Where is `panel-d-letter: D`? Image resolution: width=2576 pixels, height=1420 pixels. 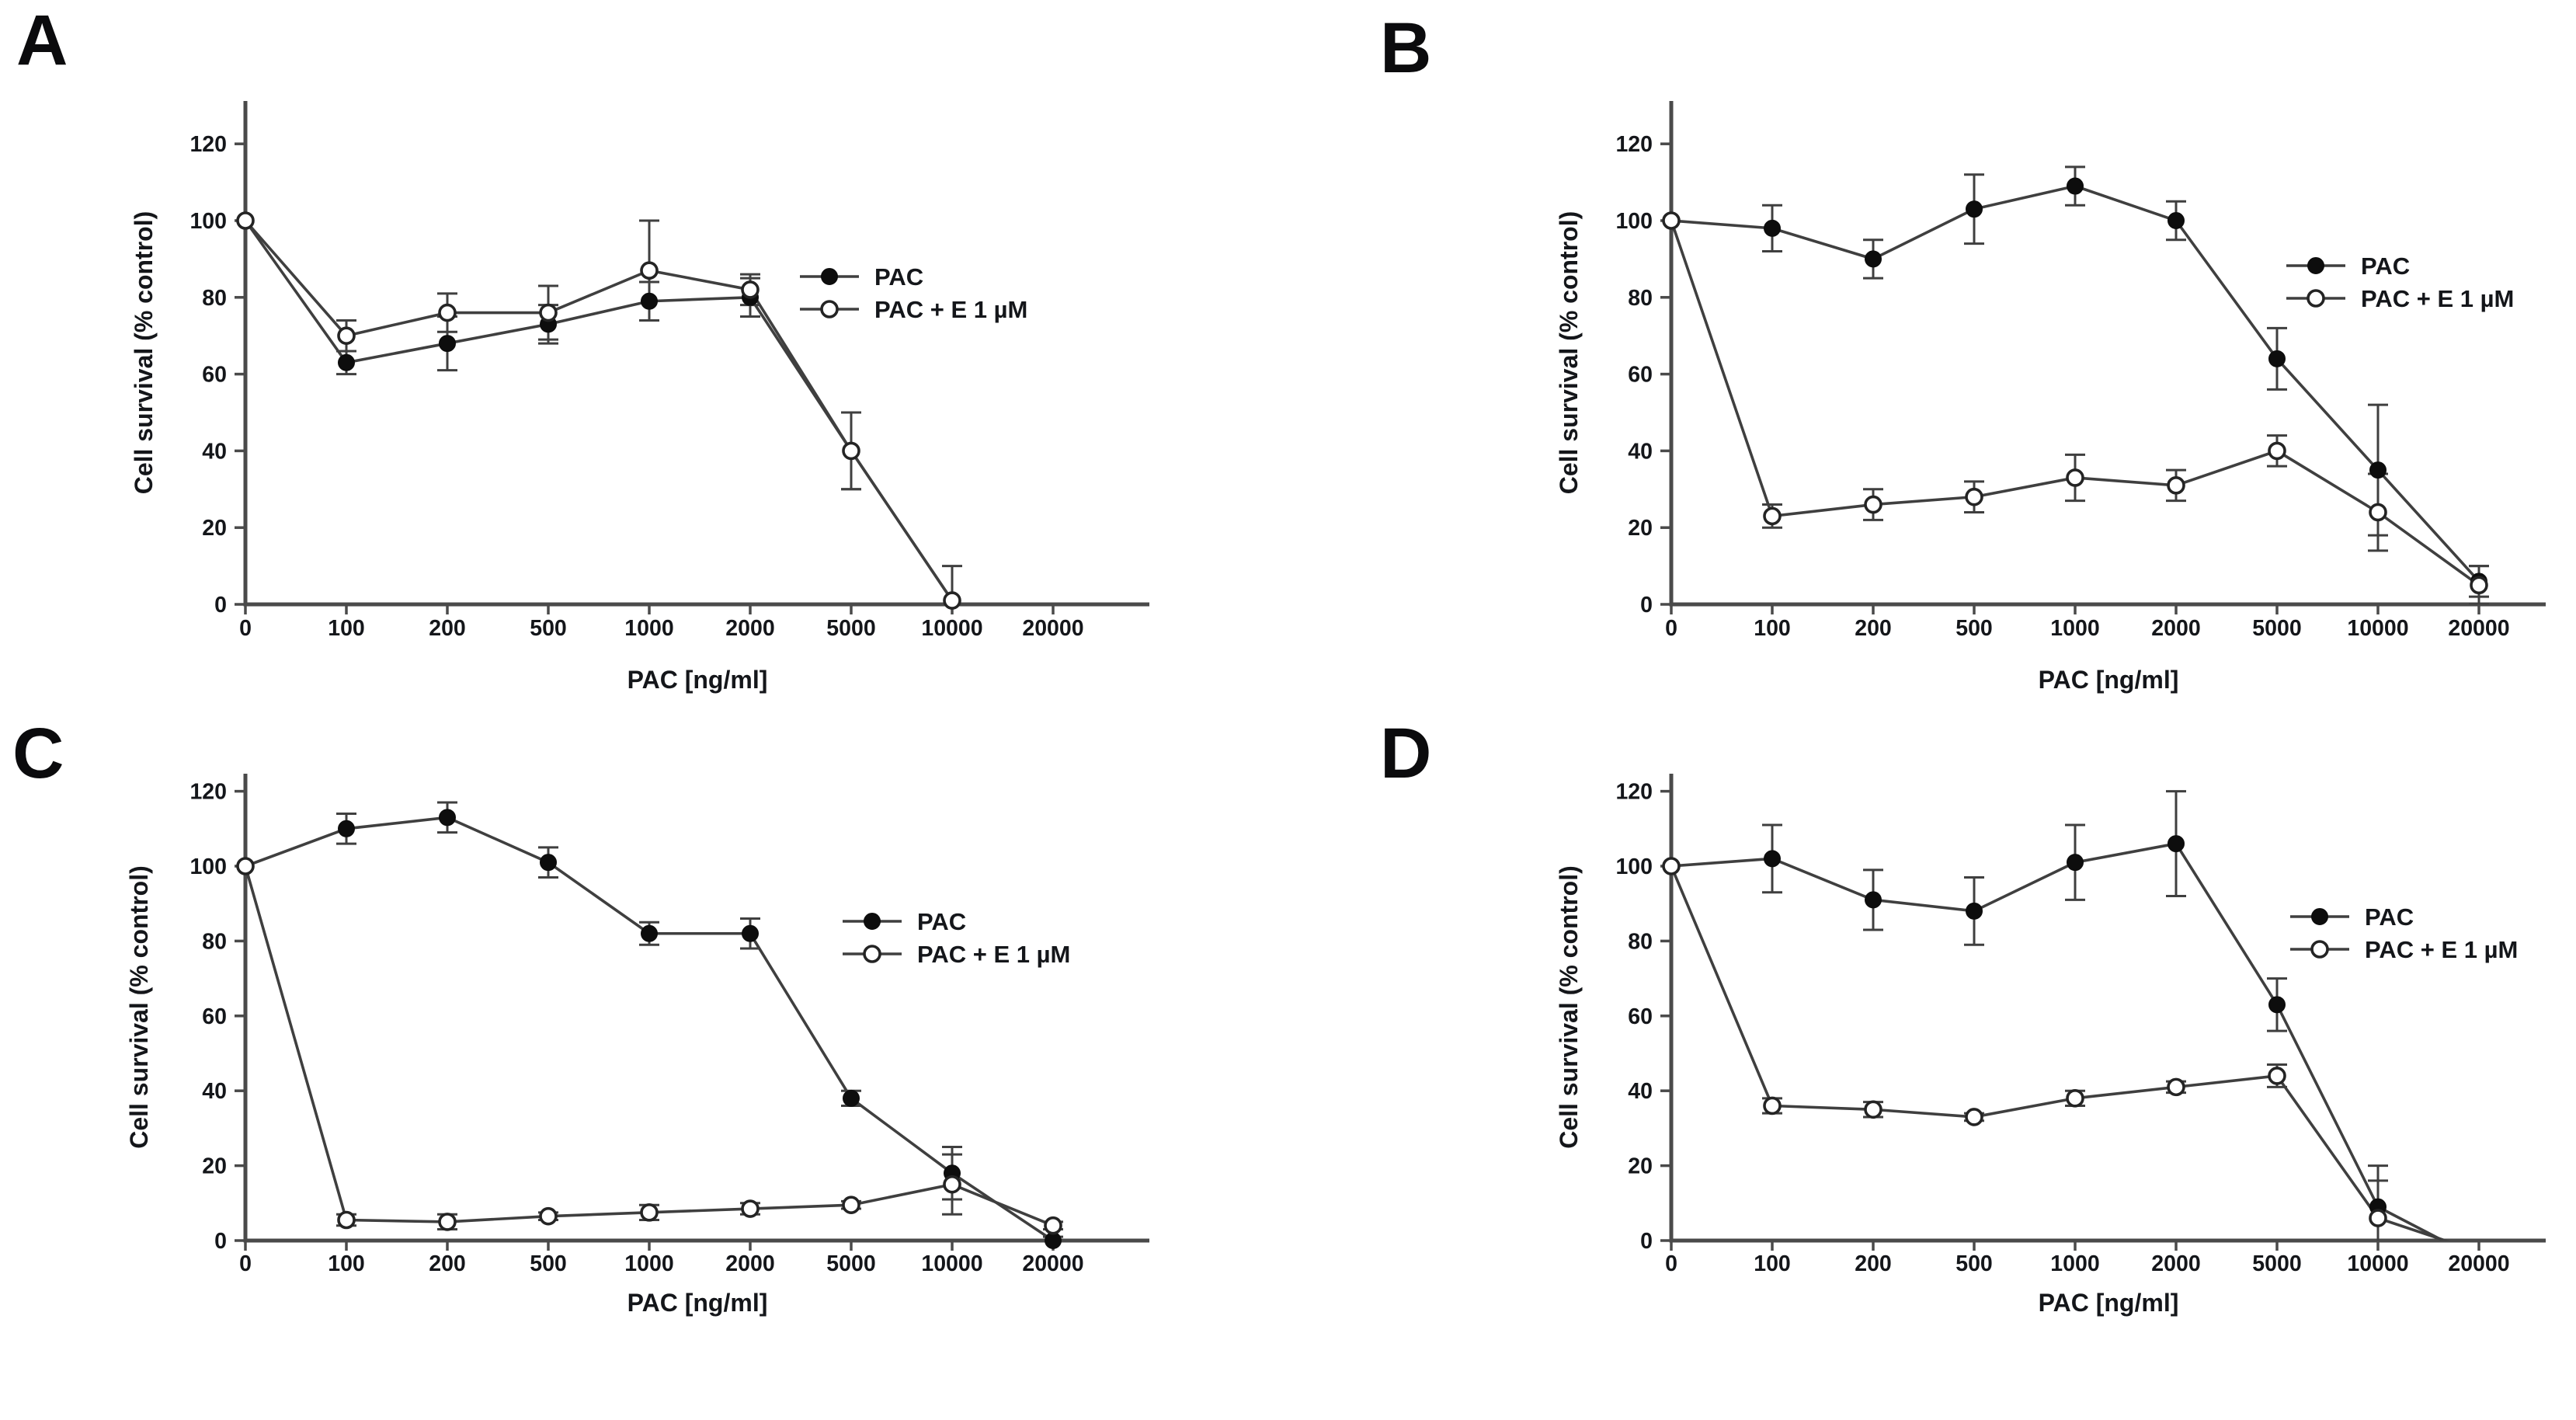
panel-d-letter: D is located at coordinates (1406, 754).